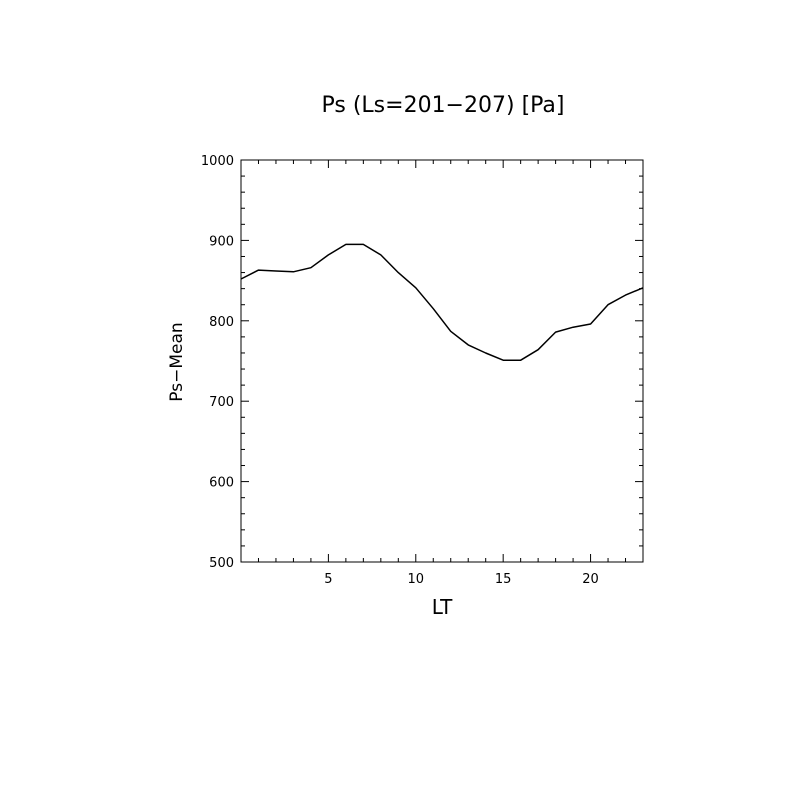  Describe the element at coordinates (217, 362) in the screenshot. I see `y-tick-labels: 500 600 700 800 900 1000` at that location.